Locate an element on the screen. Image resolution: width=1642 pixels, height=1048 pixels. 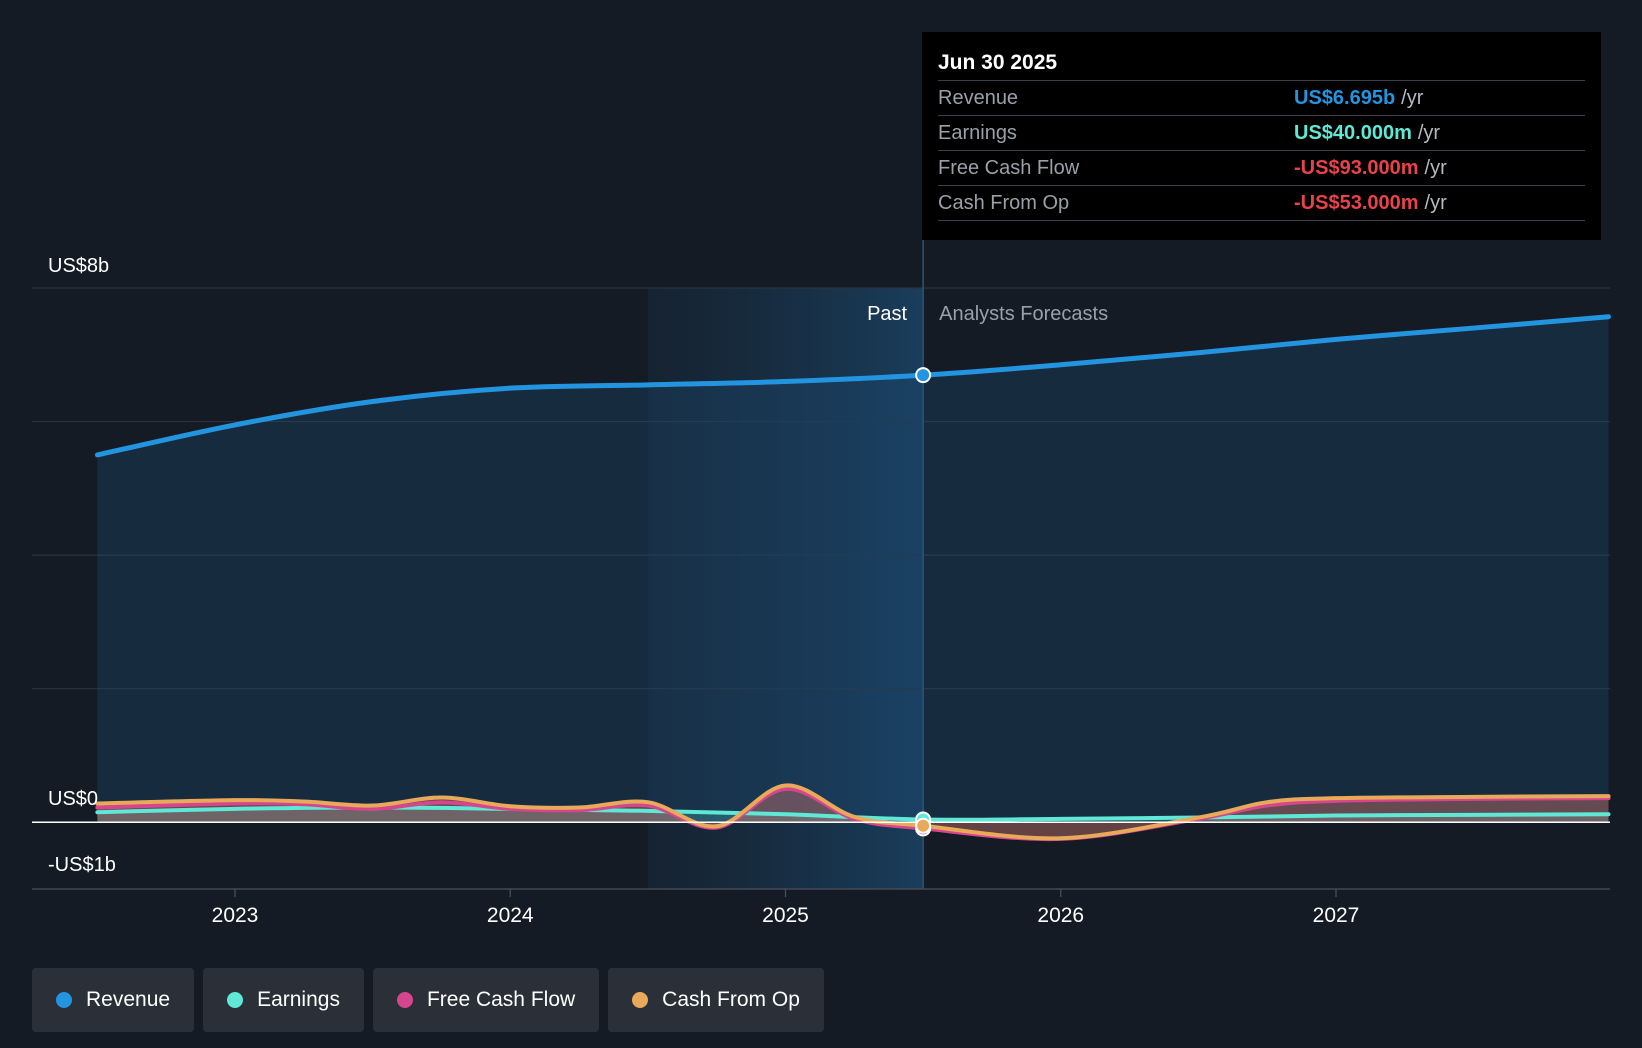
series-line-free-cash-flow is located at coordinates (853, 814).